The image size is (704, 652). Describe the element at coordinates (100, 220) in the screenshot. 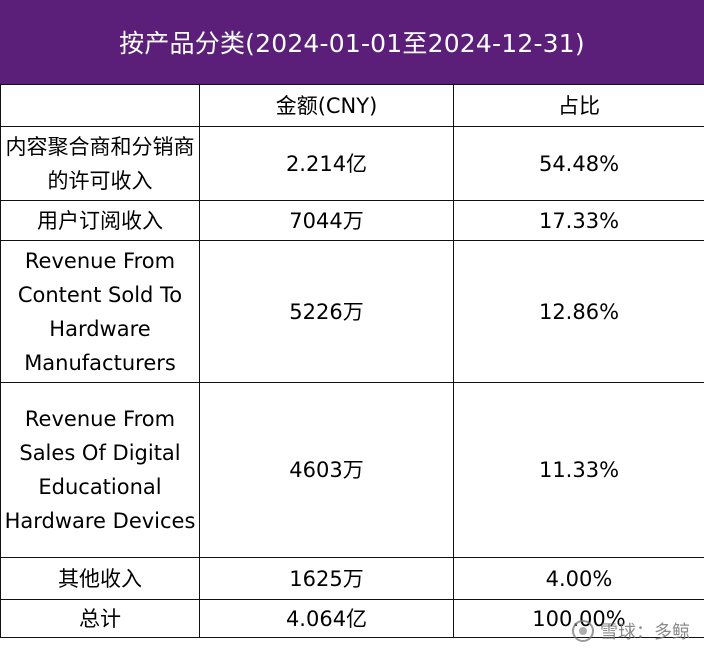

I see `row-category: 用户订阅收入` at that location.